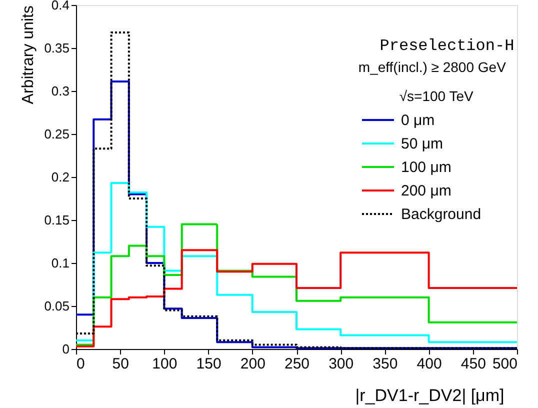 The width and height of the screenshot is (538, 408). I want to click on x-tick-label: 150, so click(209, 364).